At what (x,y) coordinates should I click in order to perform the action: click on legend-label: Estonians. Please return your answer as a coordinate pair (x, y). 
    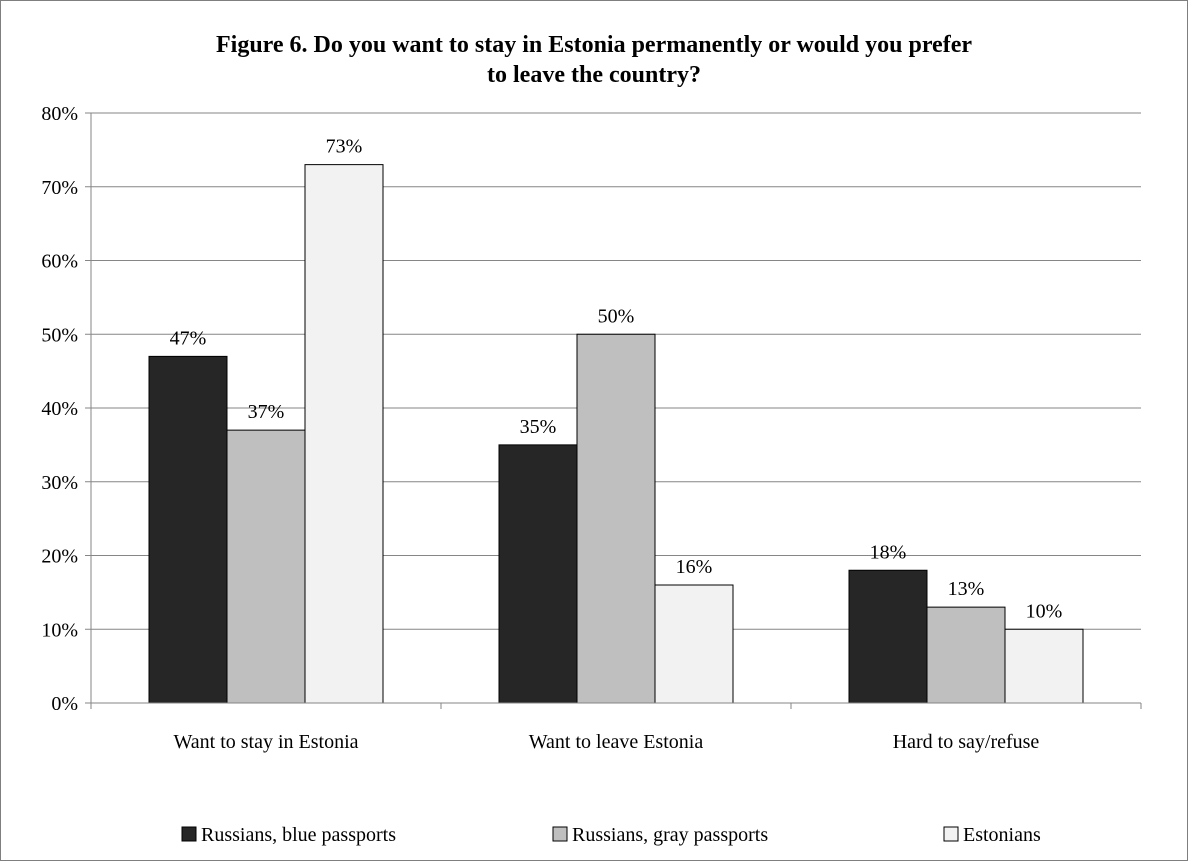
    Looking at the image, I should click on (1002, 835).